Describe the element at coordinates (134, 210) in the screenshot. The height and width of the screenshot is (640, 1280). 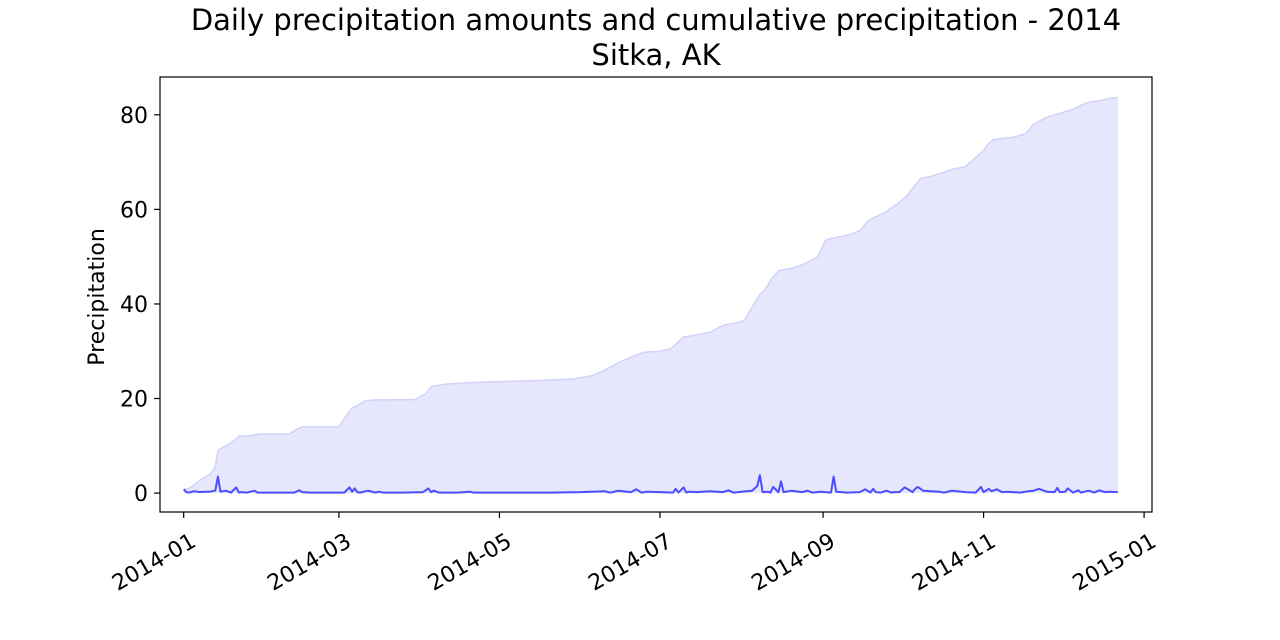
I see `y-tick-label: 60` at that location.